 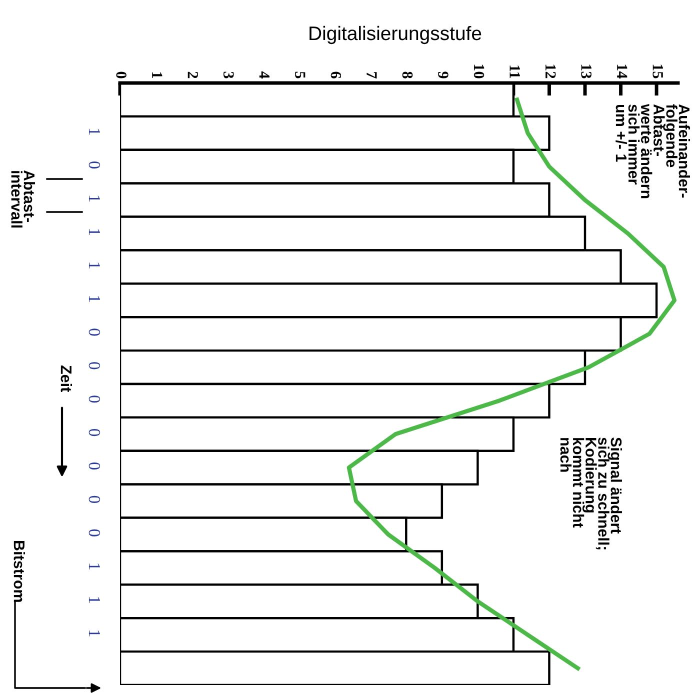 What do you see at coordinates (66, 378) in the screenshot?
I see `text: Zeit` at bounding box center [66, 378].